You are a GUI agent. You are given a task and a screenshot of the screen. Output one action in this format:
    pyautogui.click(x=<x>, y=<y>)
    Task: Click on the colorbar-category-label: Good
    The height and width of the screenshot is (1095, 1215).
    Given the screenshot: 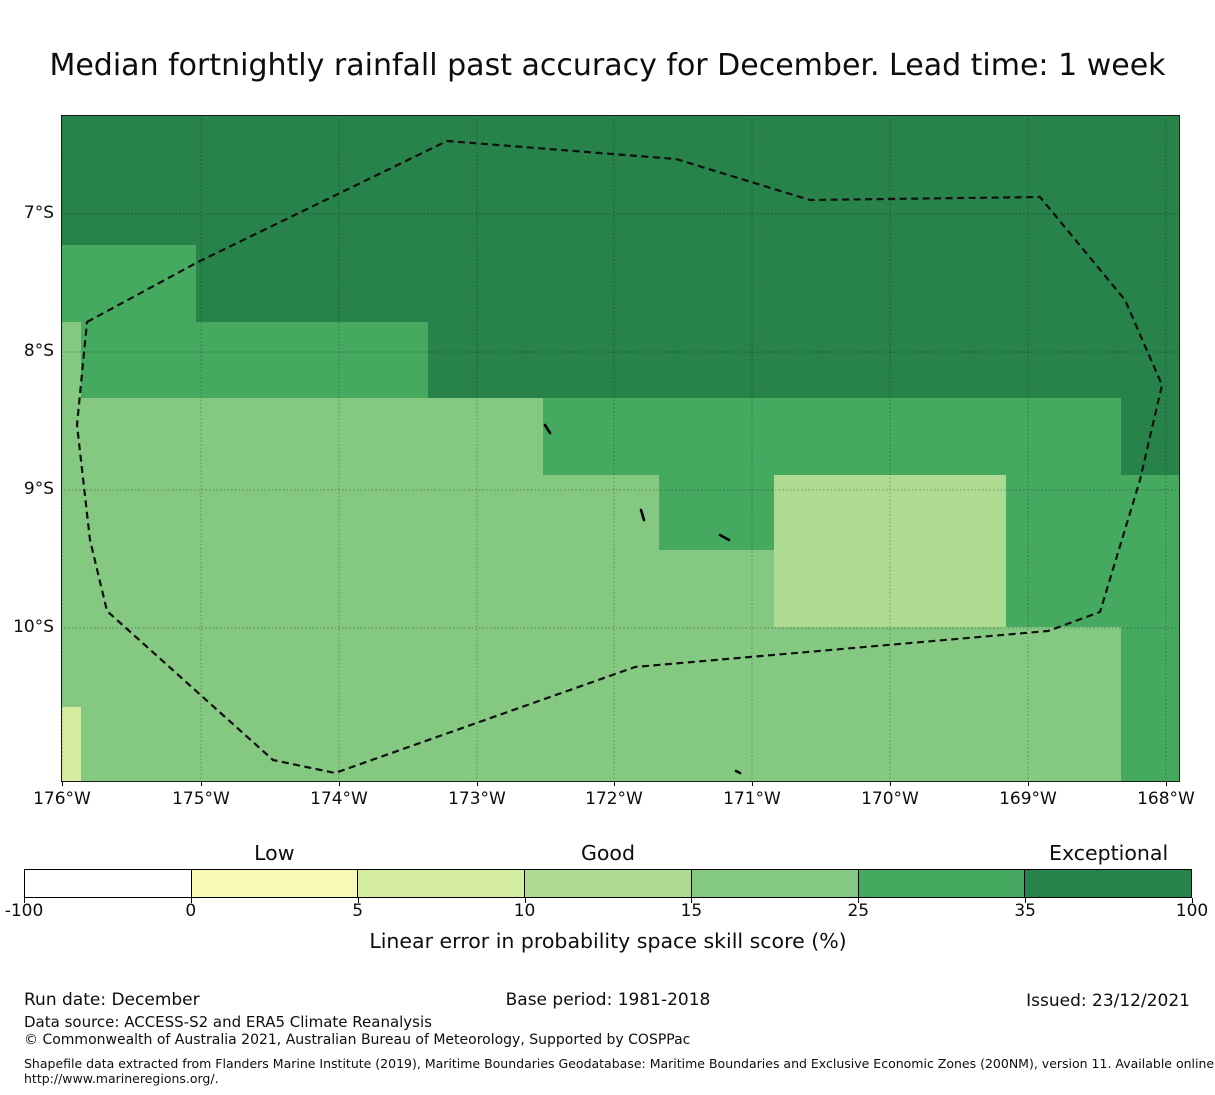 What is the action you would take?
    pyautogui.click(x=608, y=853)
    